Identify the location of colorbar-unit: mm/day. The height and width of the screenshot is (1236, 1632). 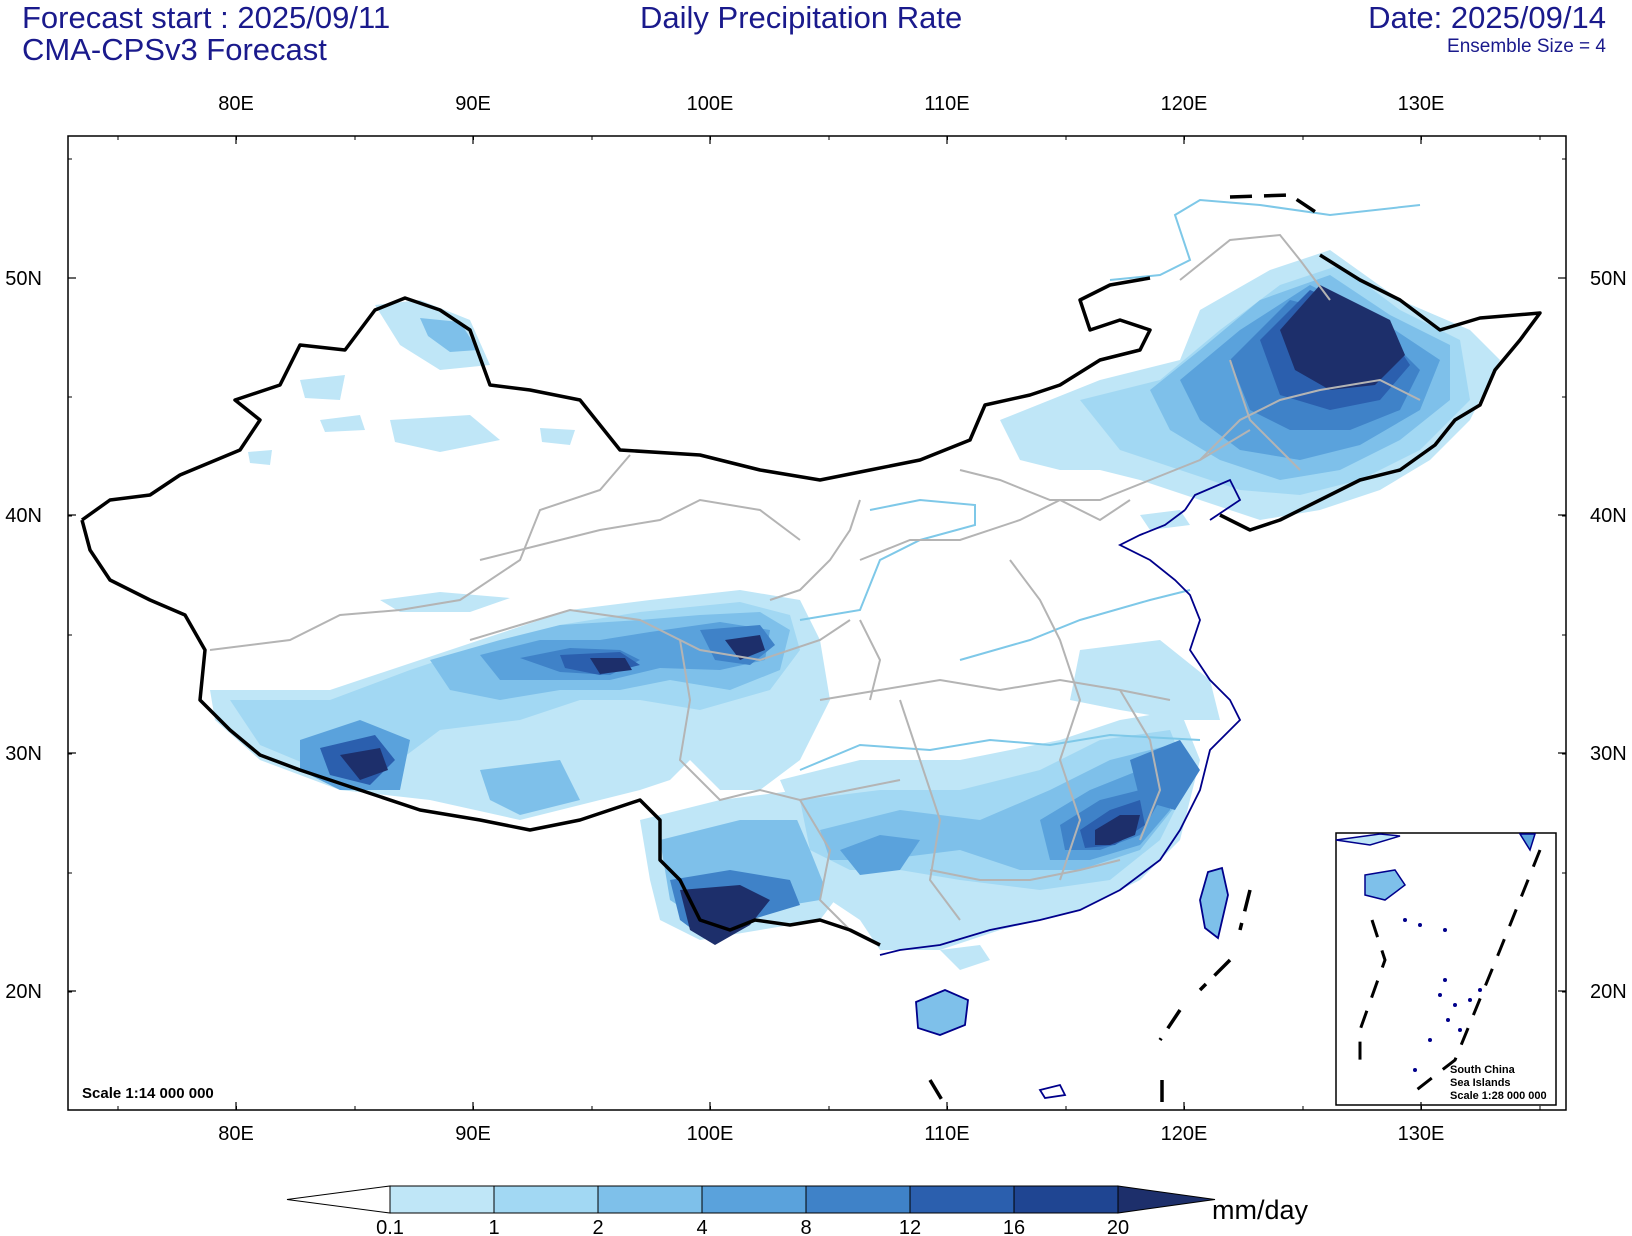
(1260, 1210).